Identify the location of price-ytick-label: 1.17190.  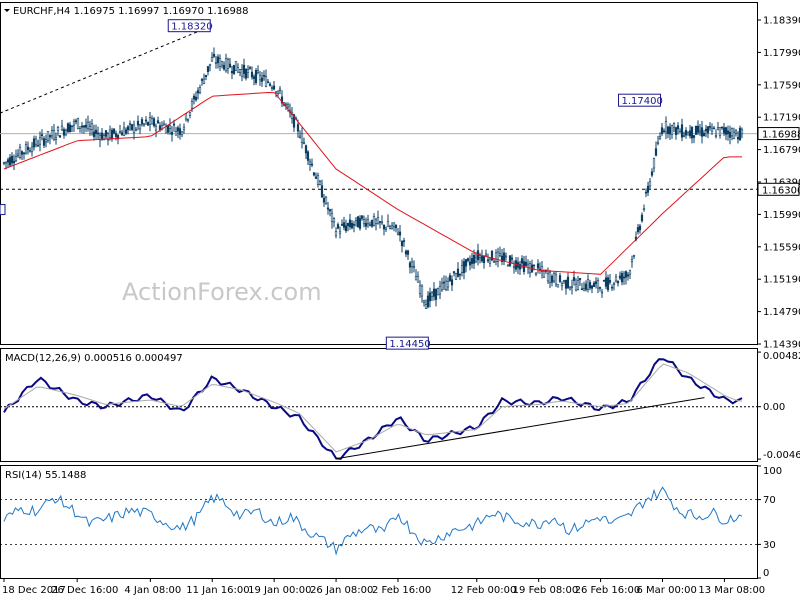
(781, 118).